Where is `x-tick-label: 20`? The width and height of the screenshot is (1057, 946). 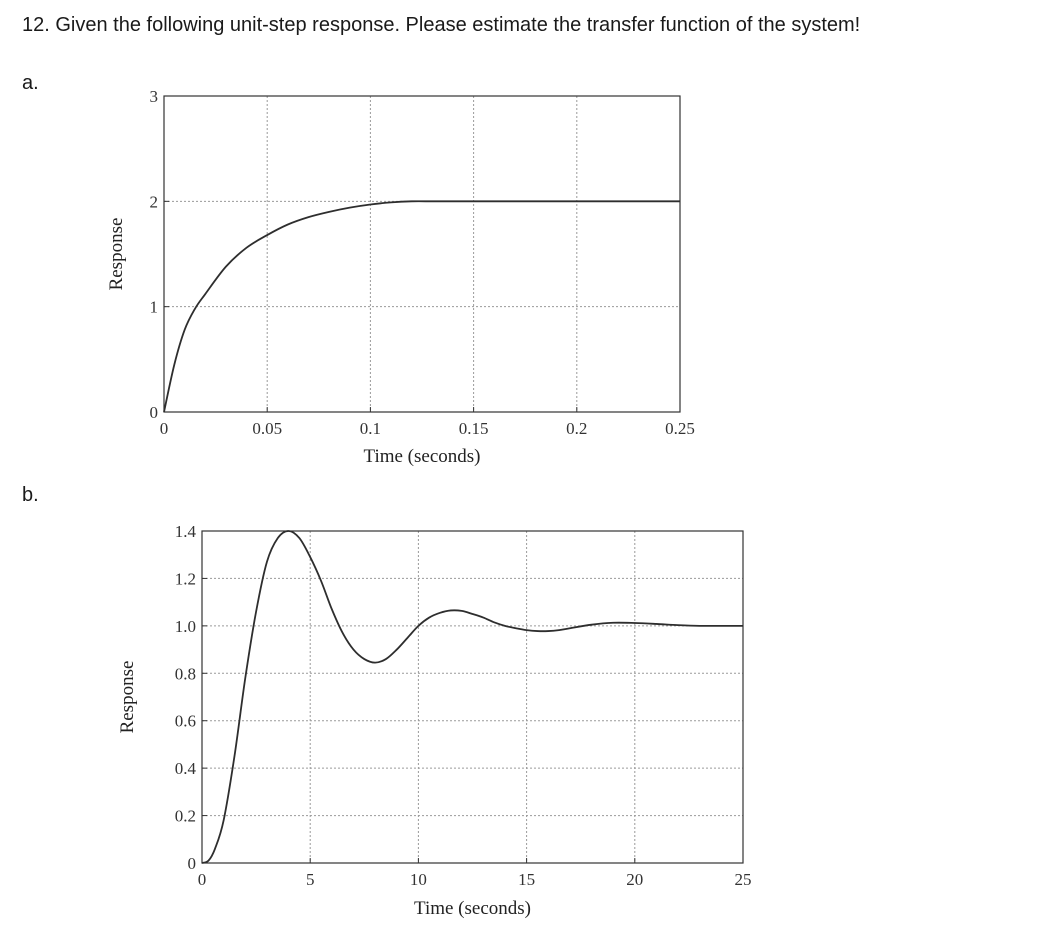 x-tick-label: 20 is located at coordinates (634, 879).